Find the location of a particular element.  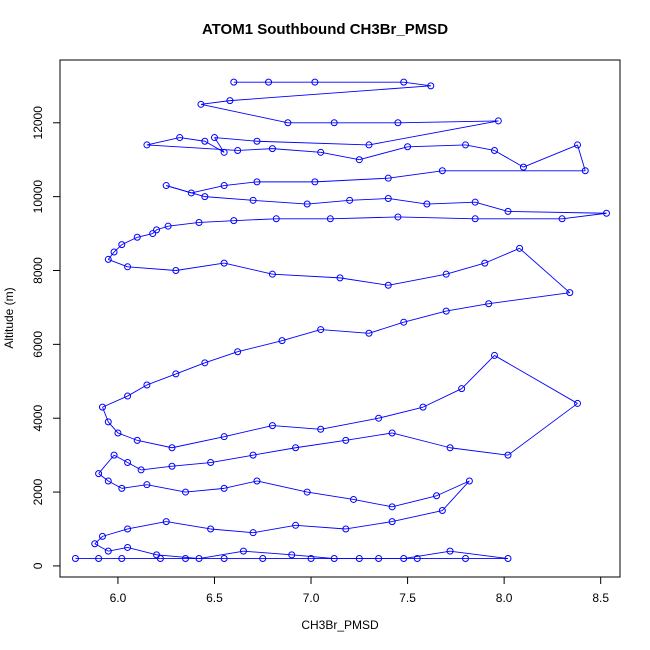

x-tick-label: 7.5 is located at coordinates (407, 598).